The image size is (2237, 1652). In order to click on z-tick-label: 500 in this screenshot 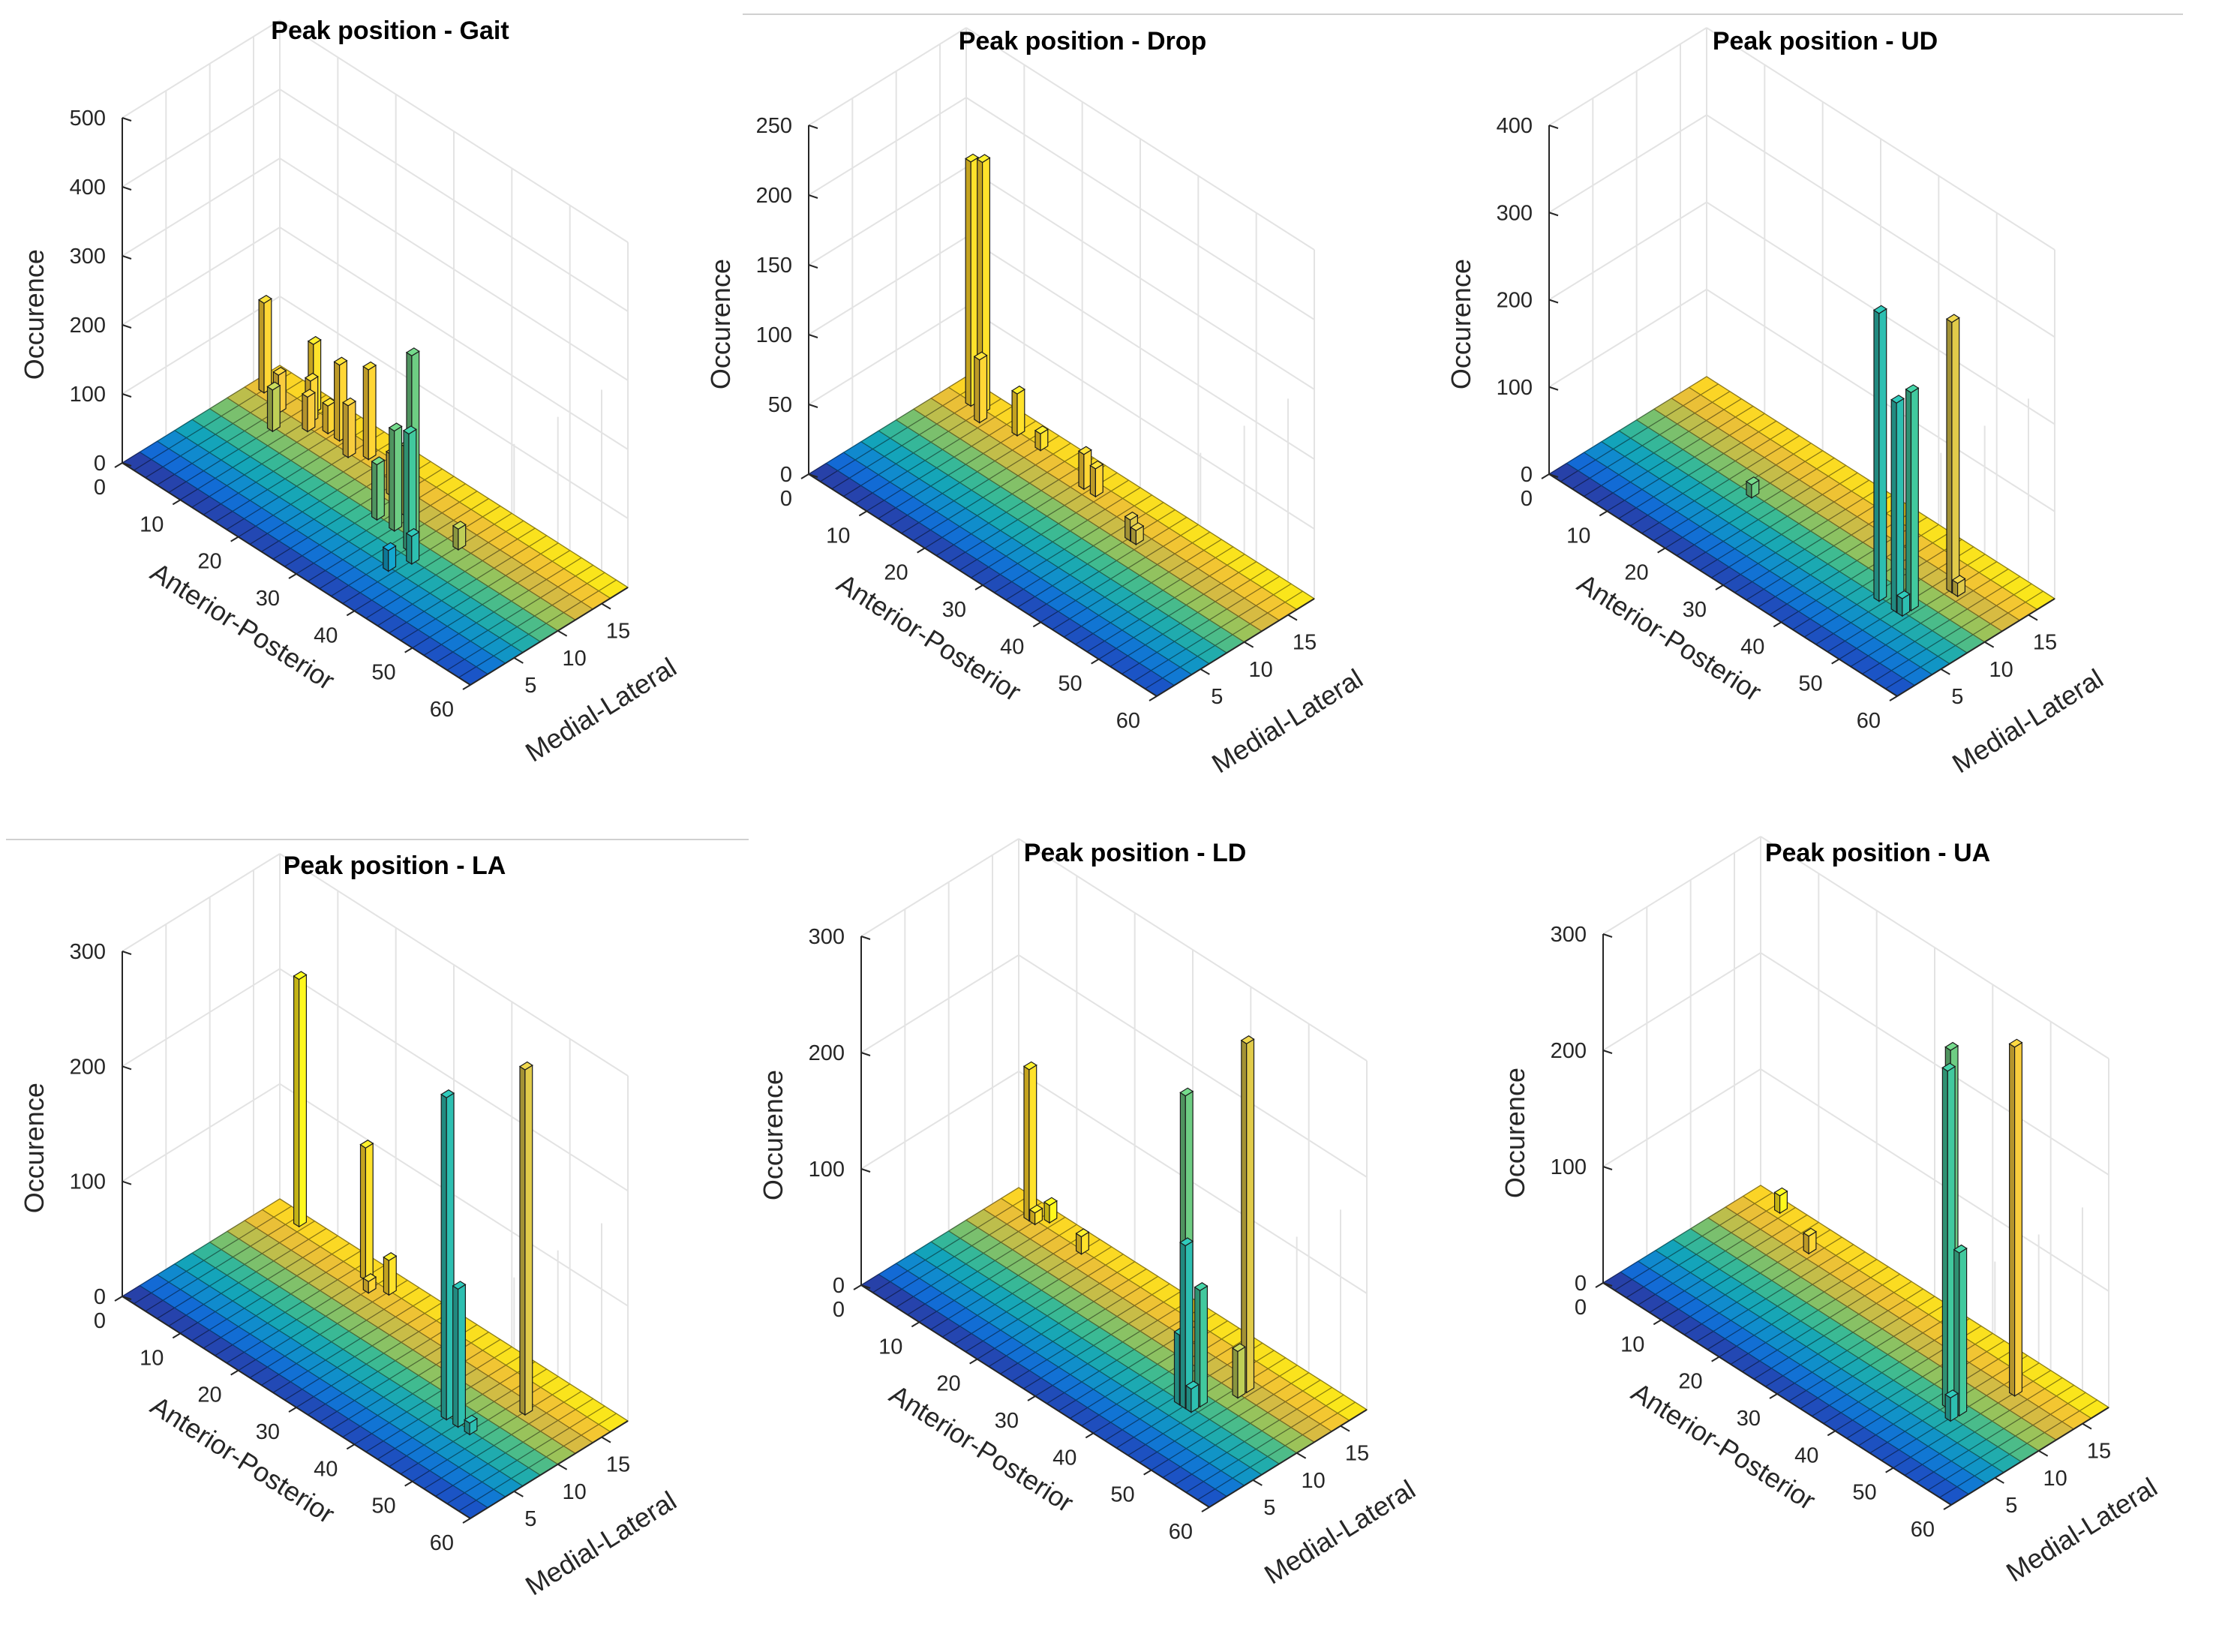, I will do `click(88, 119)`.